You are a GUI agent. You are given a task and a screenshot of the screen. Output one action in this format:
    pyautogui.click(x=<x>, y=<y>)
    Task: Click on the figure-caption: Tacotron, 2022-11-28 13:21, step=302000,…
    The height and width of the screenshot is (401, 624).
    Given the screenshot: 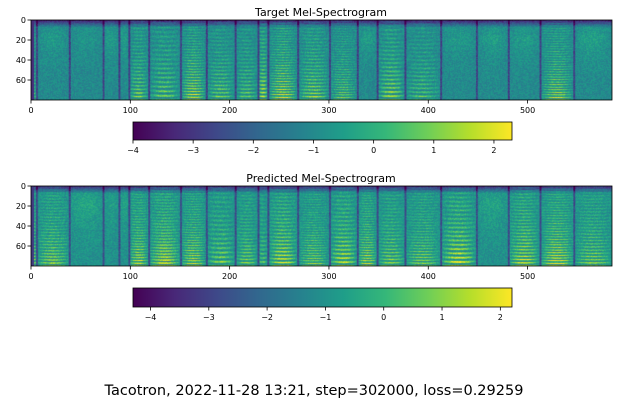 What is the action you would take?
    pyautogui.click(x=314, y=391)
    